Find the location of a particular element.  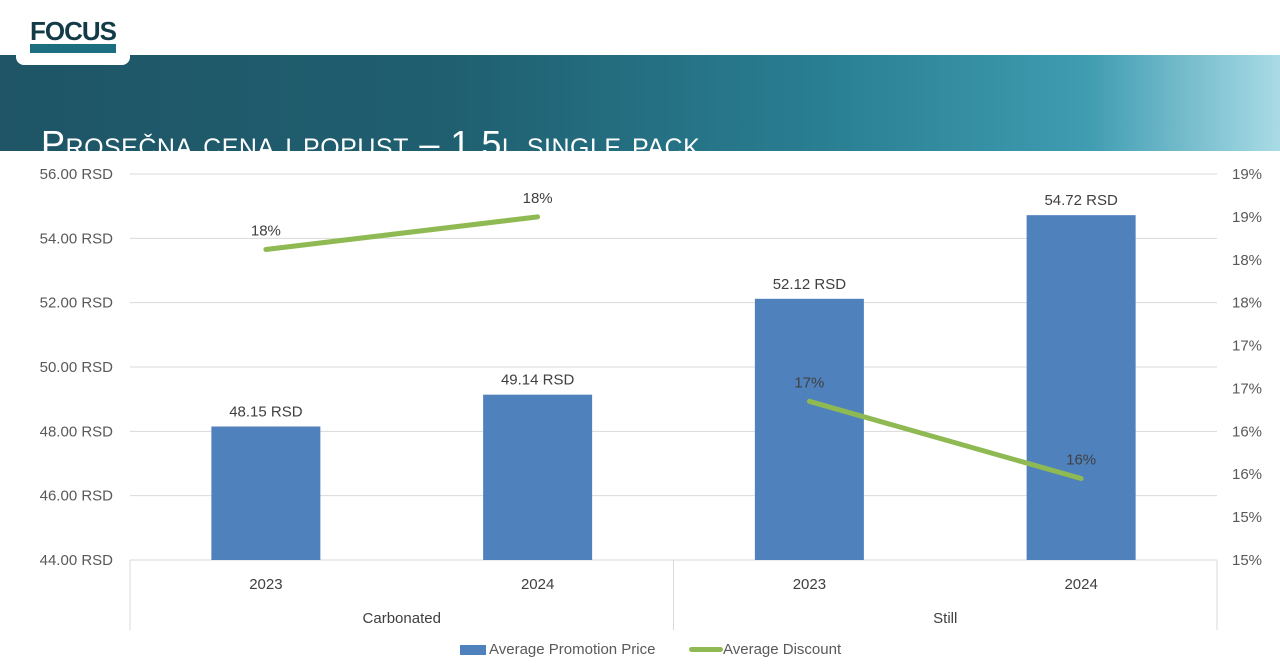

legend-item-price: Average Promotion Price is located at coordinates (557, 649).